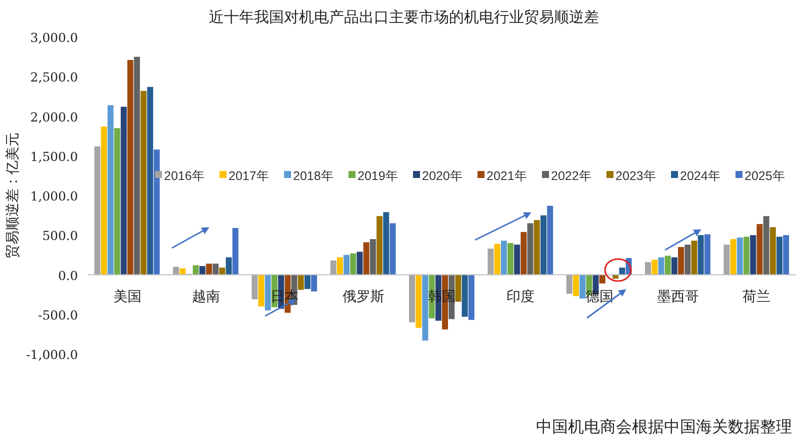  Describe the element at coordinates (378, 176) in the screenshot. I see `legend-label: 2019年` at that location.